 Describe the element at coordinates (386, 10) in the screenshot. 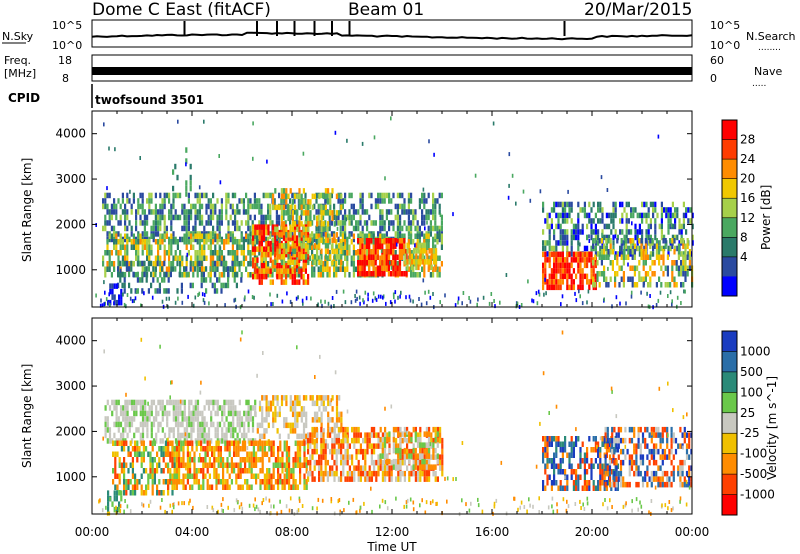

I see `beam-title: Beam 01` at that location.